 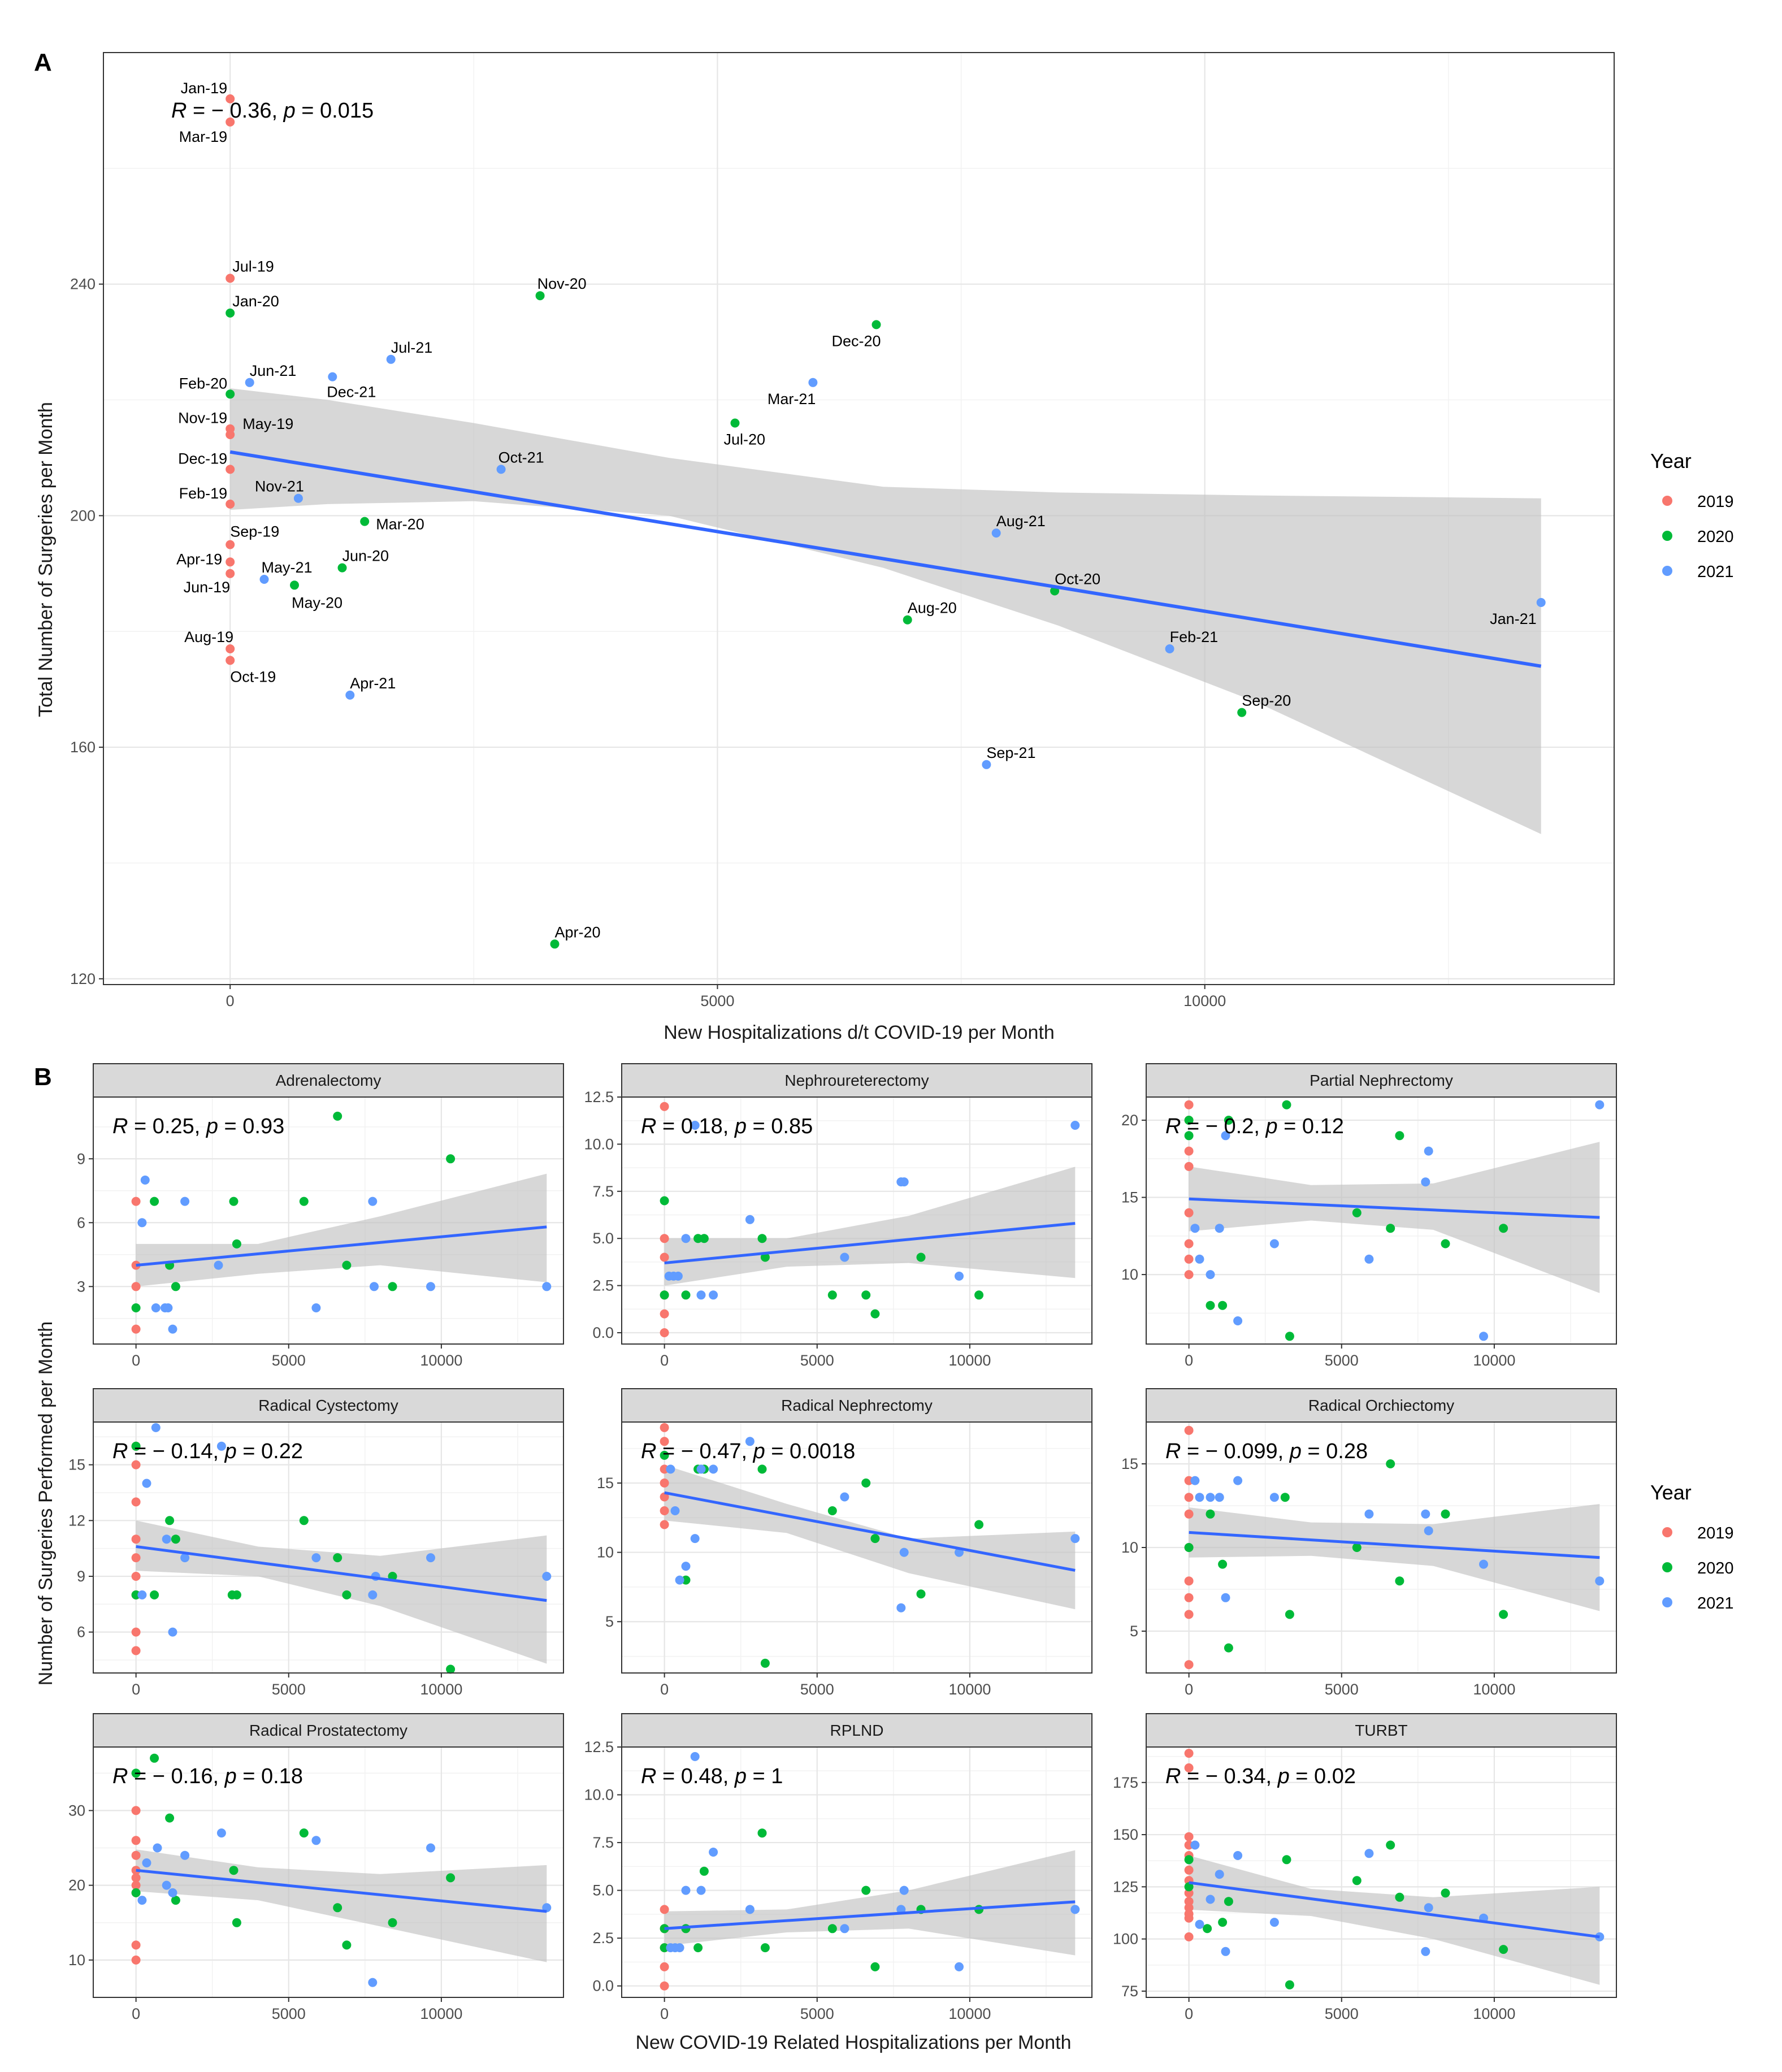 I want to click on facet-adrenalectomy-x-tick-label: 10000, so click(x=441, y=1360).